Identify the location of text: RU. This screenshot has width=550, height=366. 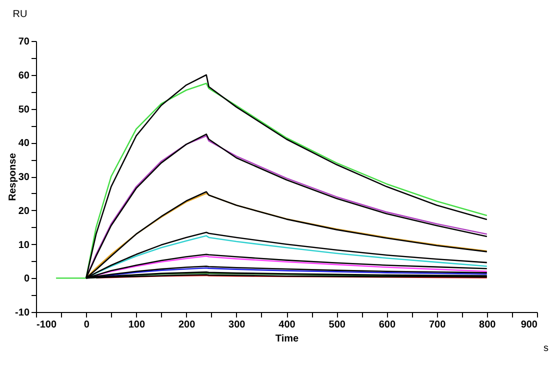
(20, 14).